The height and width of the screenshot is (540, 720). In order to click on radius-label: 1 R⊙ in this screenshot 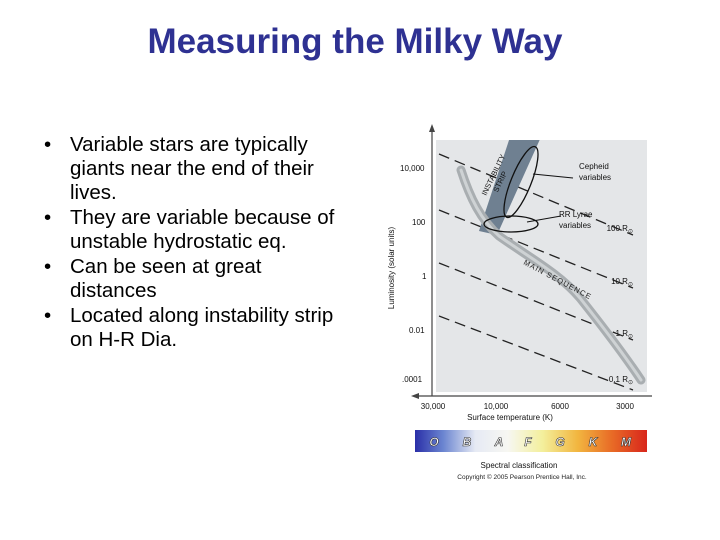, I will do `click(624, 334)`.